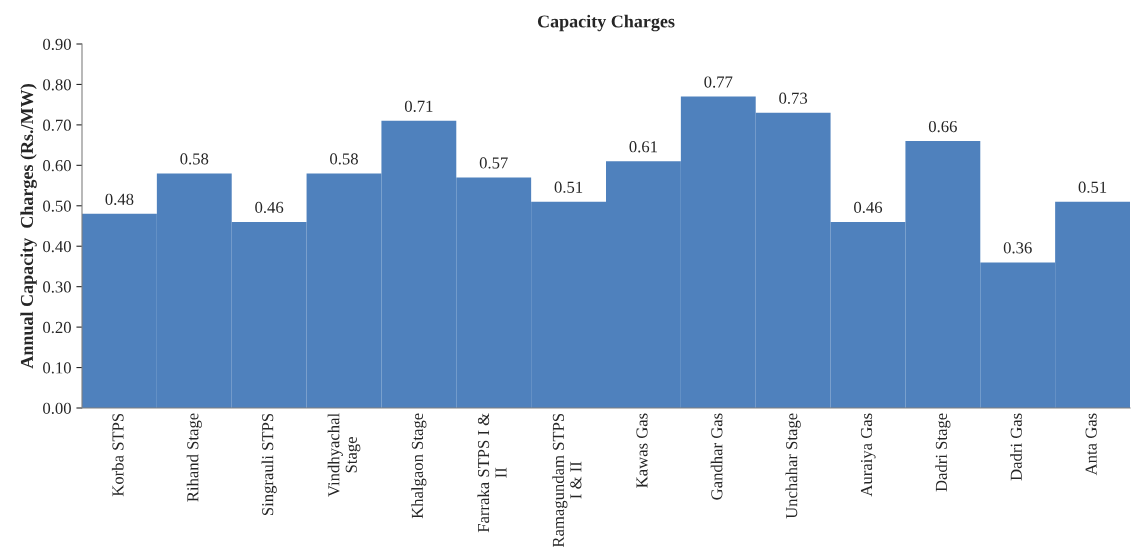  What do you see at coordinates (57, 408) in the screenshot?
I see `y-tick-label: 0.00` at bounding box center [57, 408].